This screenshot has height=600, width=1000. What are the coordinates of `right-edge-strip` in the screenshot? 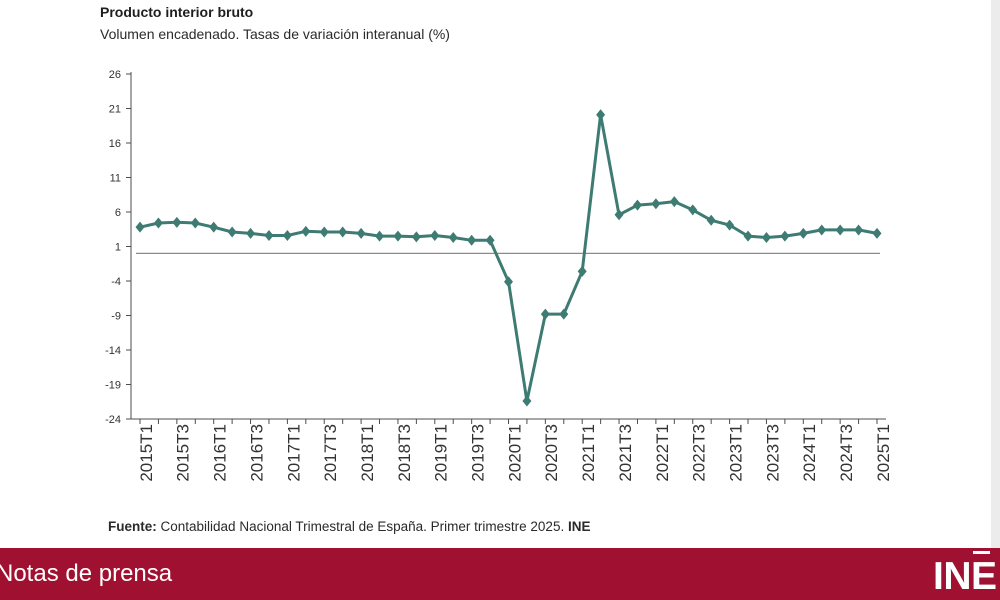 It's located at (995, 274).